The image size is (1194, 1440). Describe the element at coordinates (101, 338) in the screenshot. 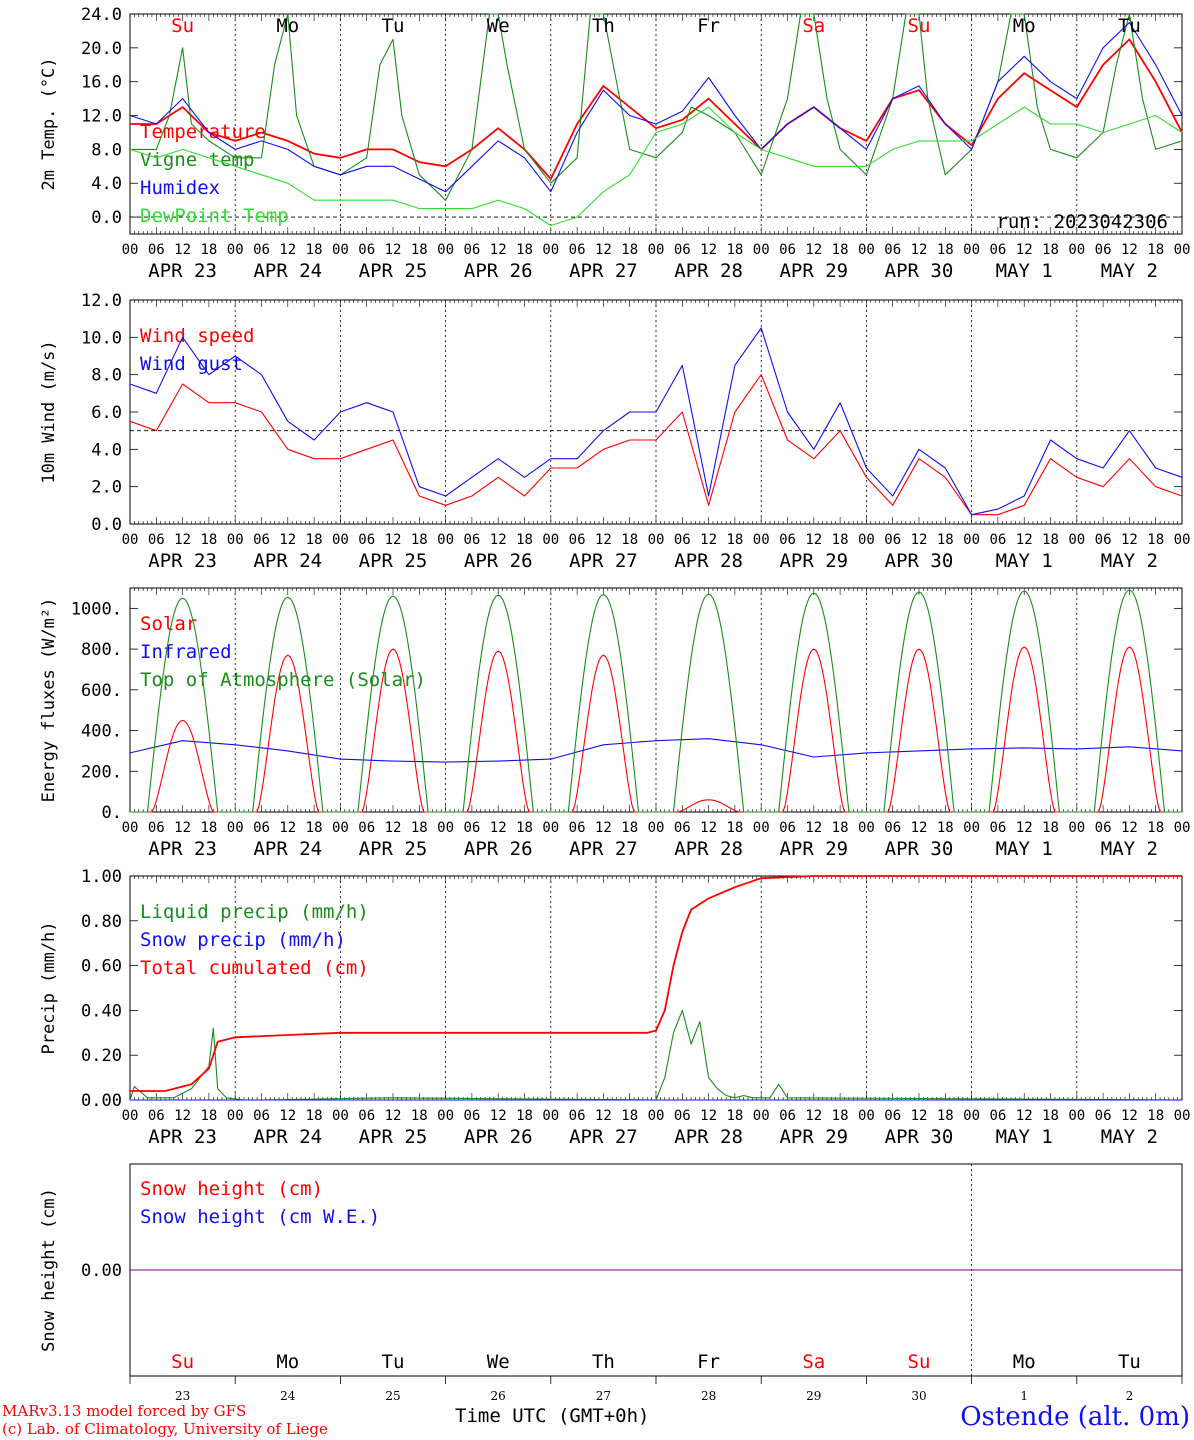

I see `y-tick-label: 10.0` at that location.